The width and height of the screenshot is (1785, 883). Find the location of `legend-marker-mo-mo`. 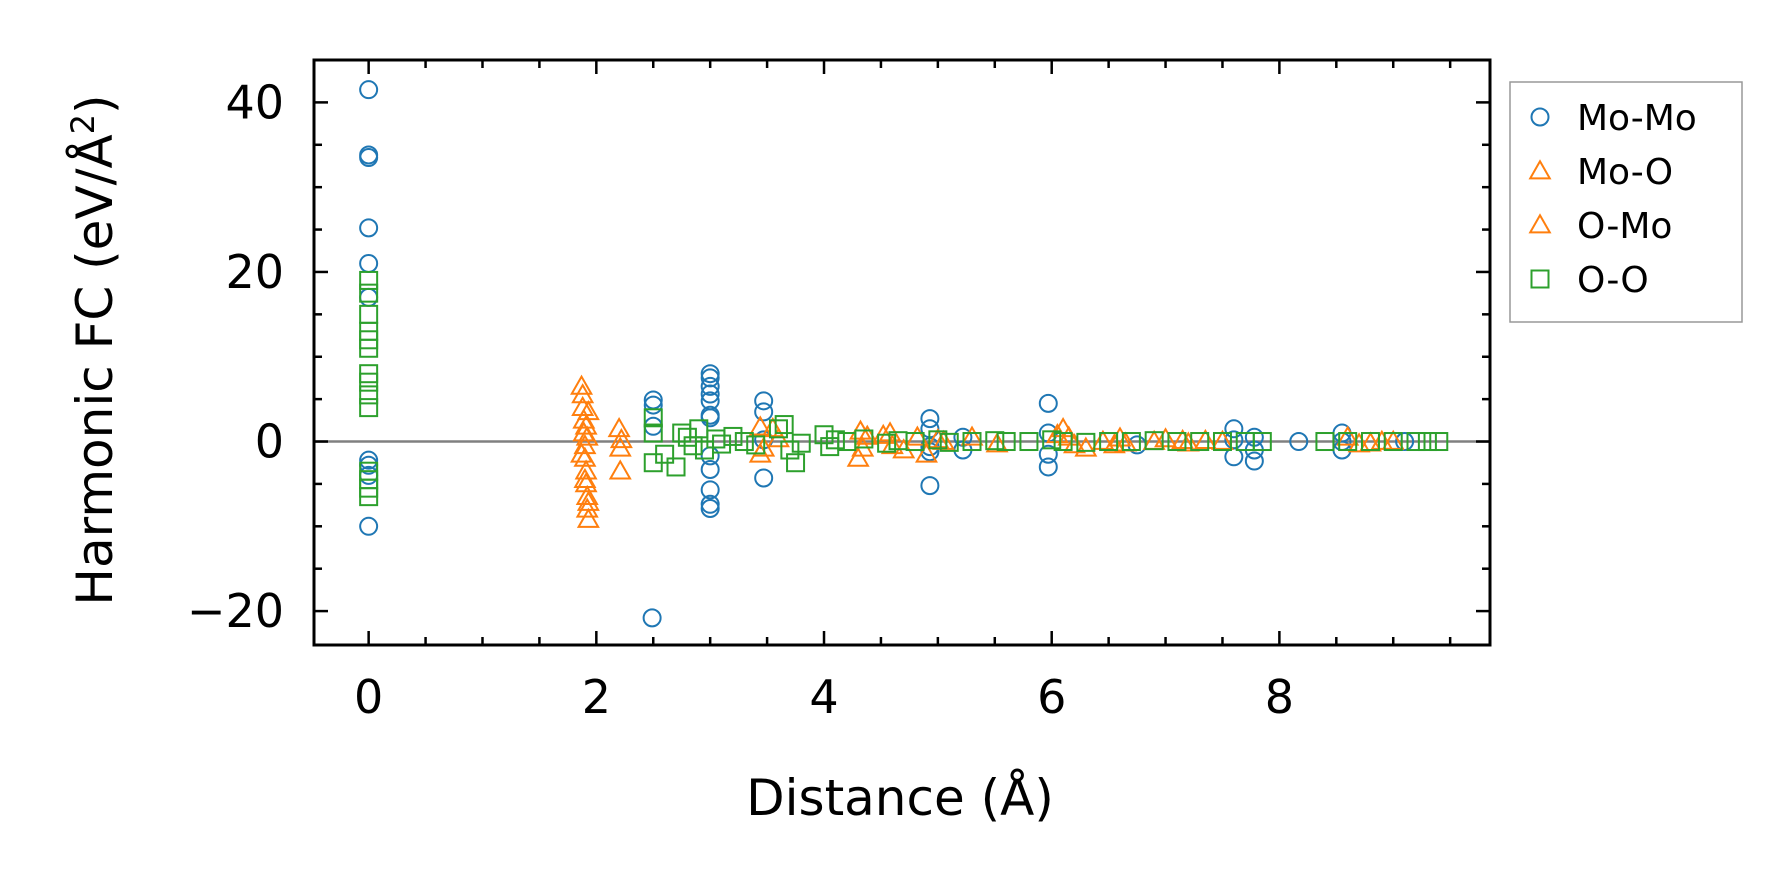

legend-marker-mo-mo is located at coordinates (1540, 117).